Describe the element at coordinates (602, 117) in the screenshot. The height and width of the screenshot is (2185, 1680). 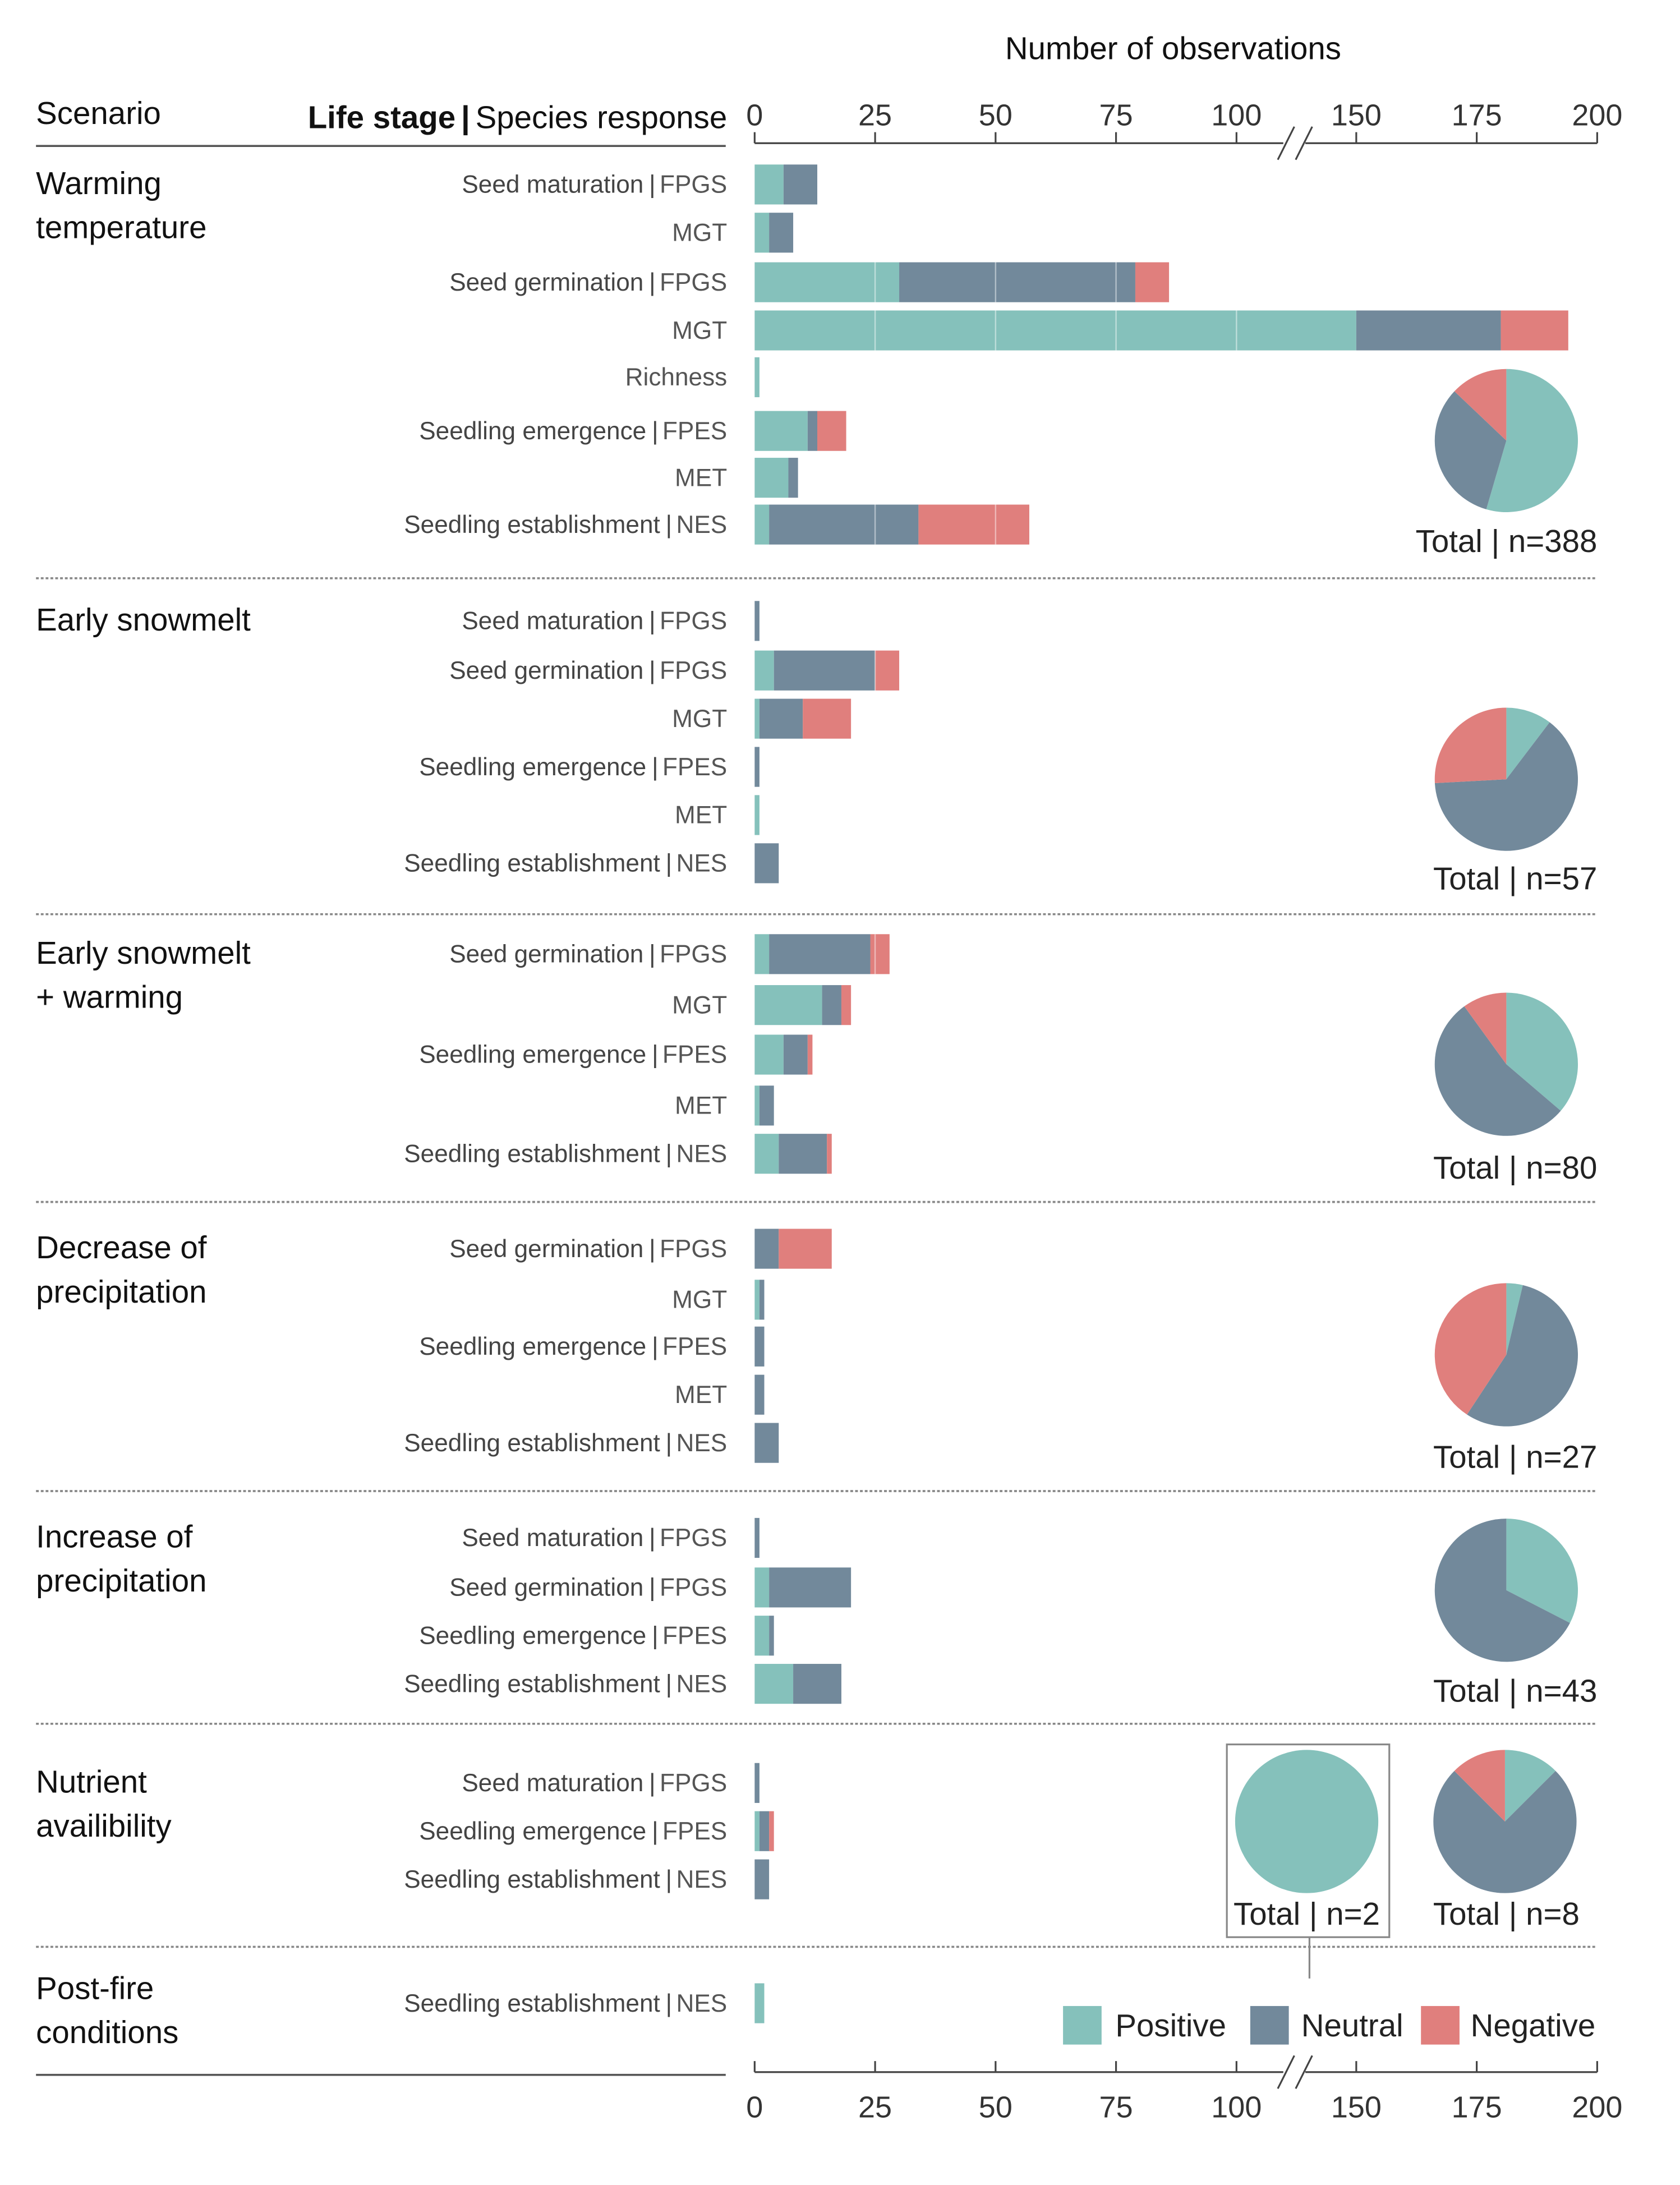
I see `header-header_response: Species response` at that location.